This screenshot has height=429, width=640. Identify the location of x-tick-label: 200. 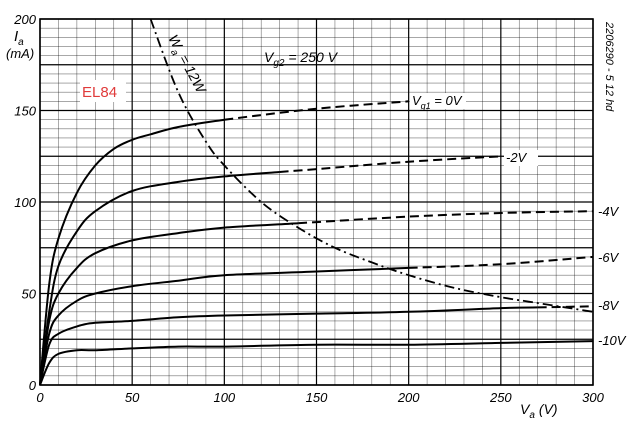
(408, 397).